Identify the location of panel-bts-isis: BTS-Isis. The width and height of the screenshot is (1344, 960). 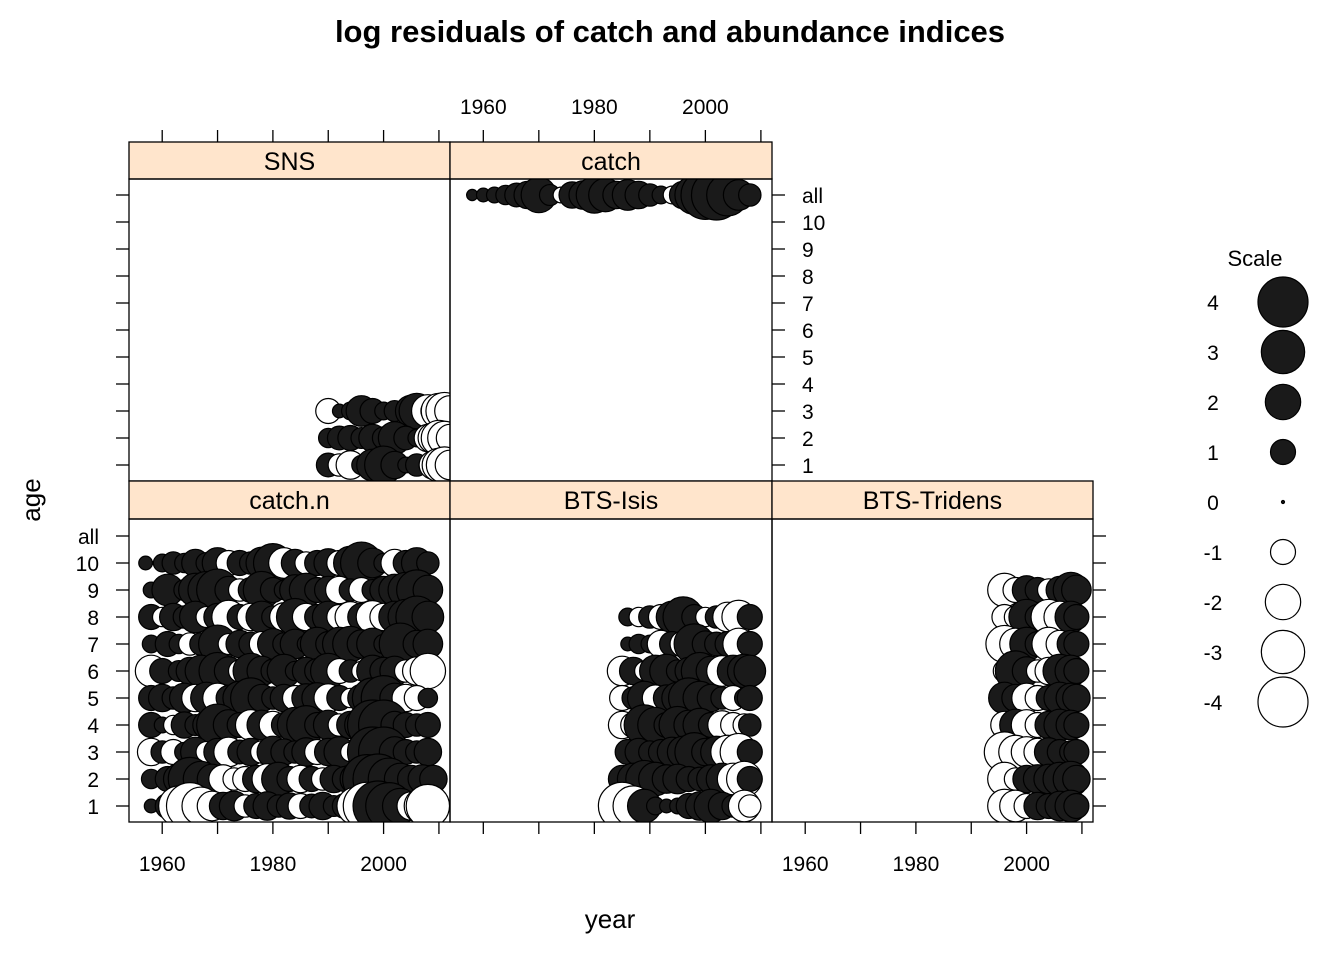
(611, 651).